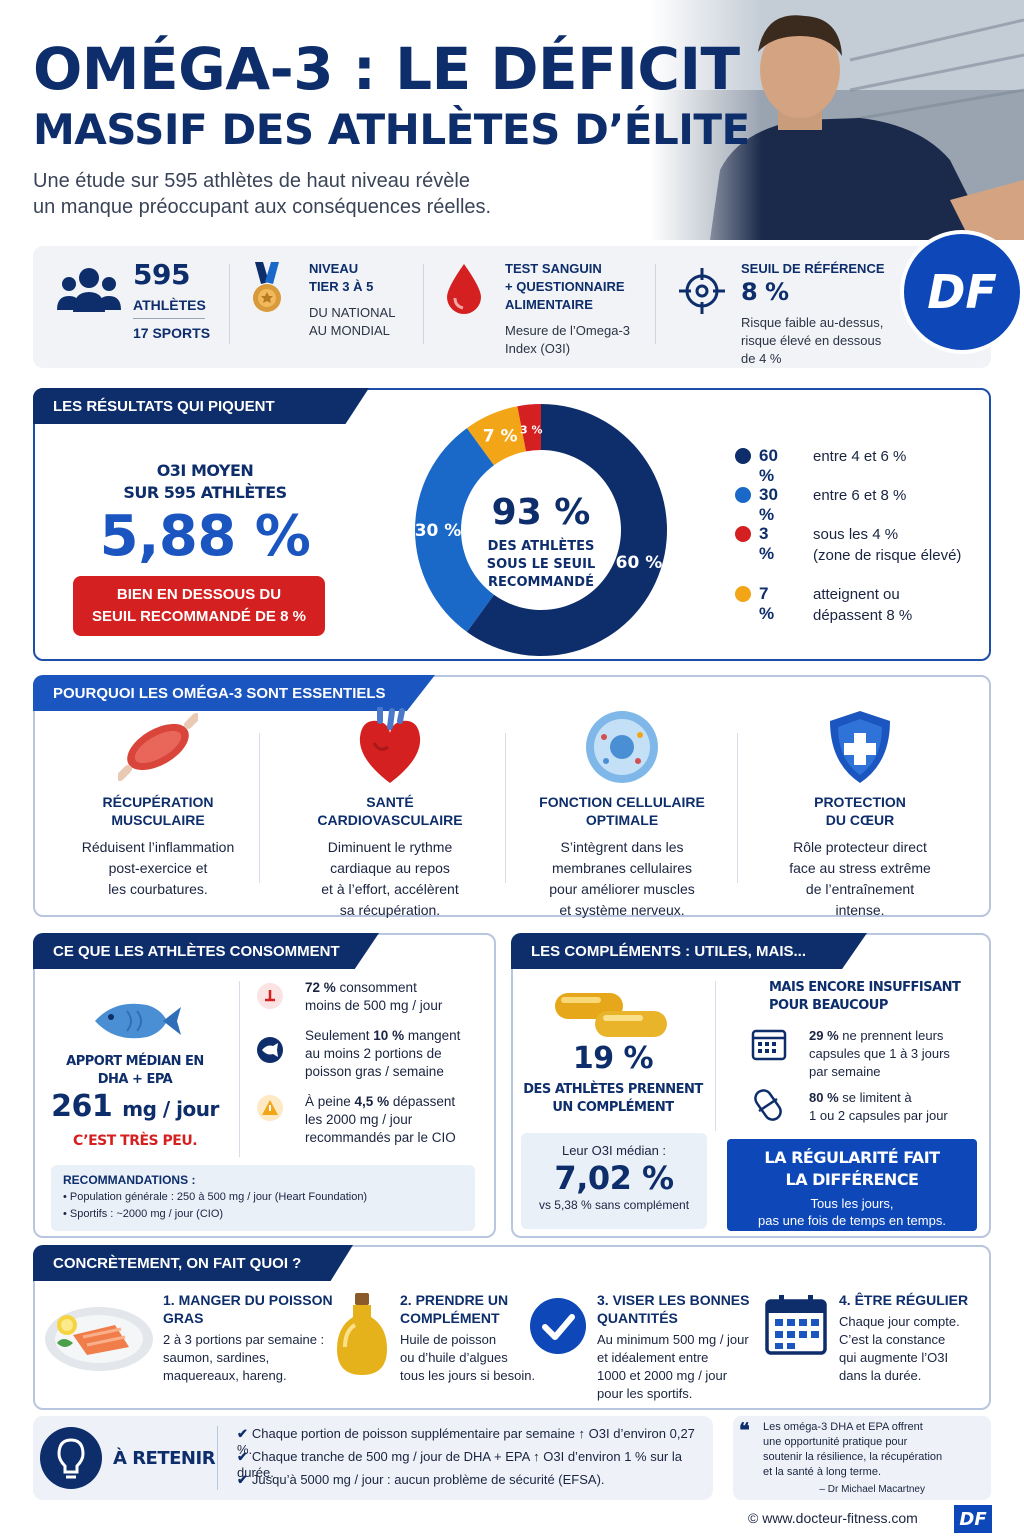 This screenshot has height=1536, width=1024. Describe the element at coordinates (567, 330) in the screenshot. I see `test-text1: Mesure de l’Omega-3` at that location.